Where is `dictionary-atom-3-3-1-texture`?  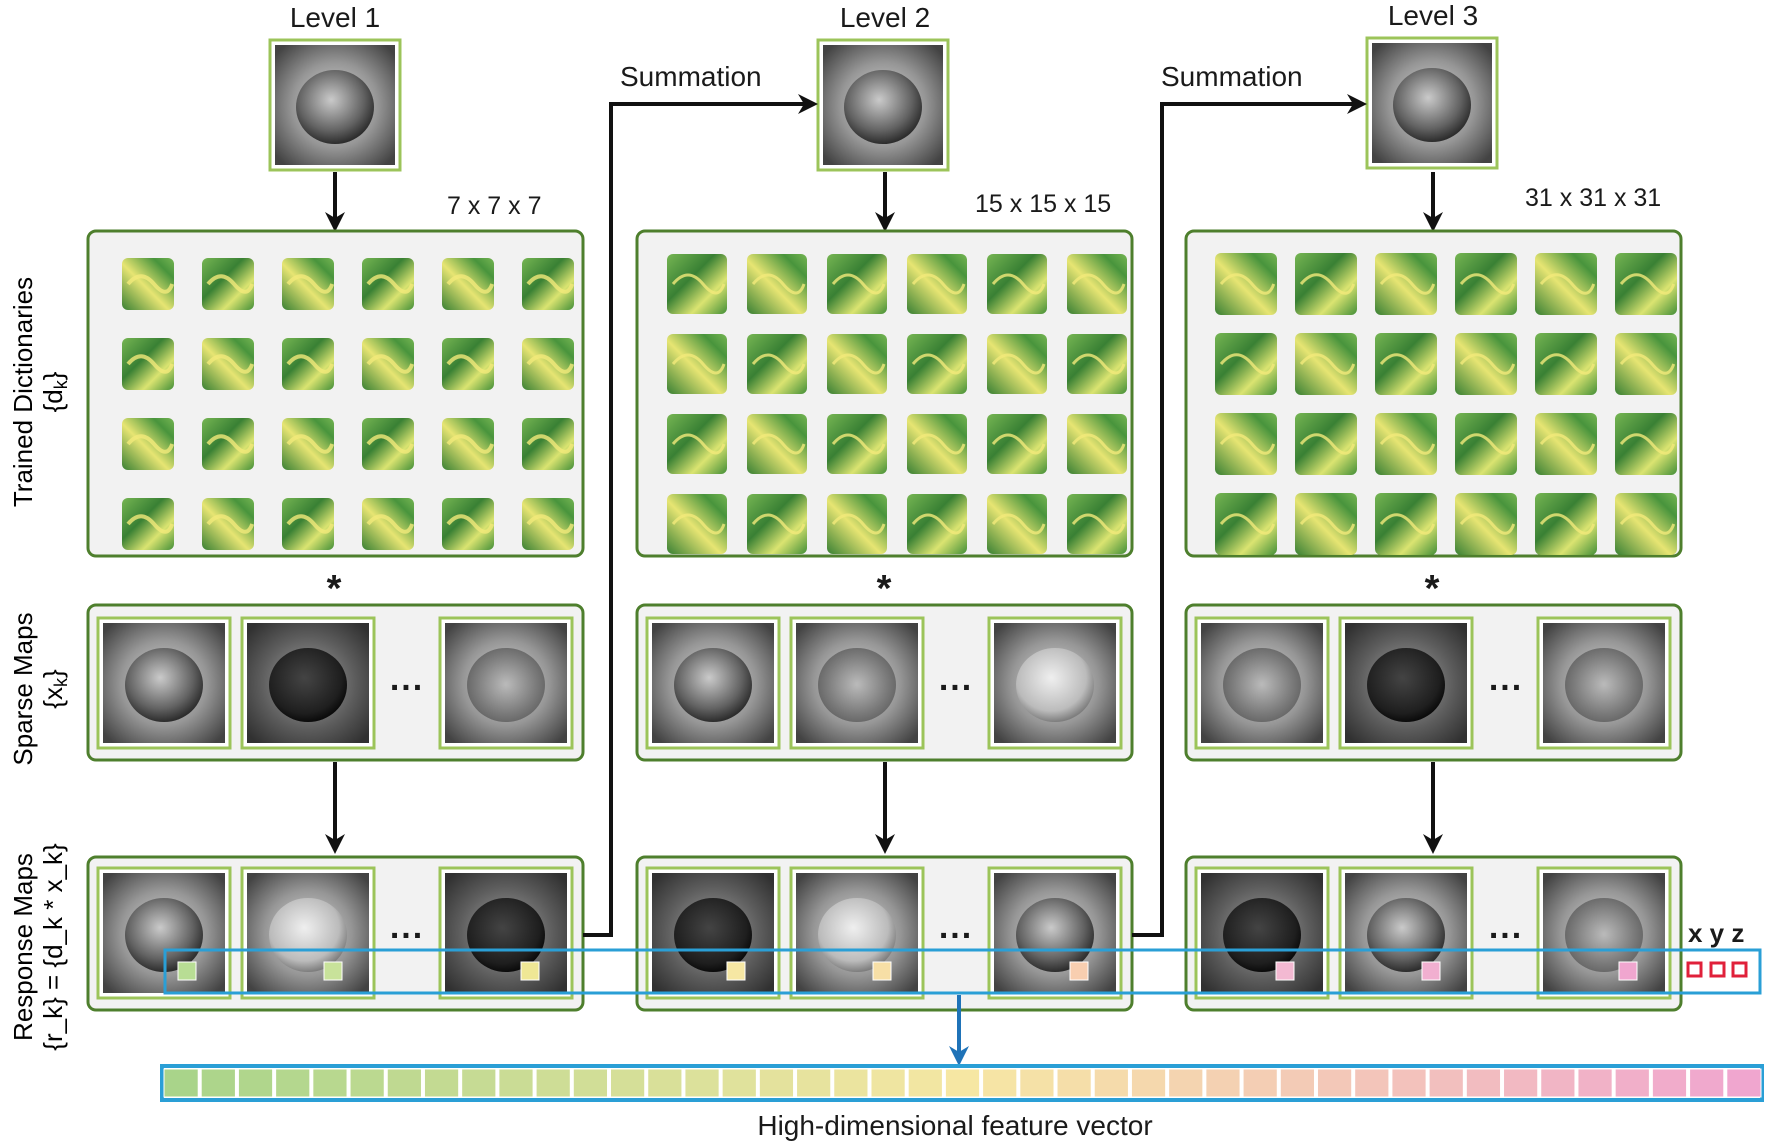
dictionary-atom-3-3-1-texture is located at coordinates (1247, 444).